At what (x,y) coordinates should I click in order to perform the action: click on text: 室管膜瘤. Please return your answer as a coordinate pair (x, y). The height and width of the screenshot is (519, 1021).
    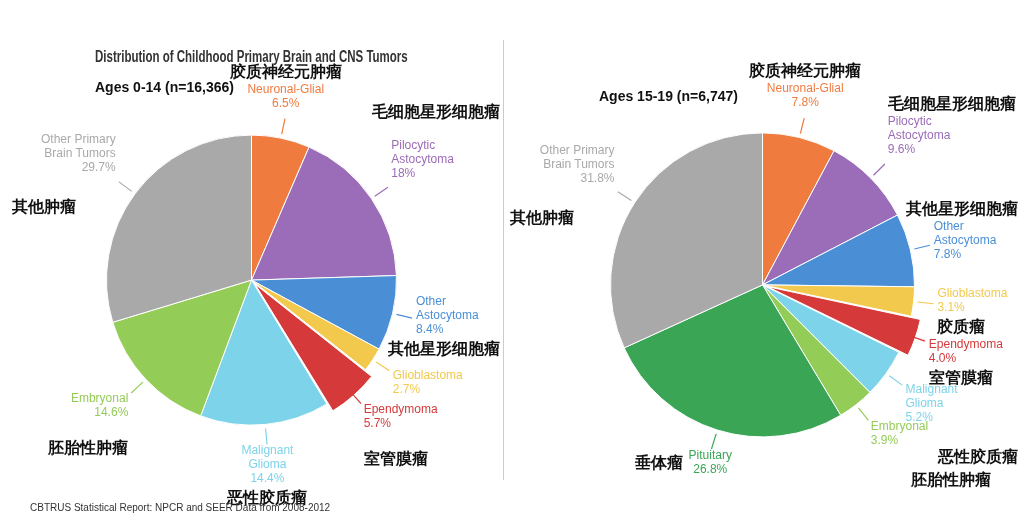
    Looking at the image, I should click on (395, 458).